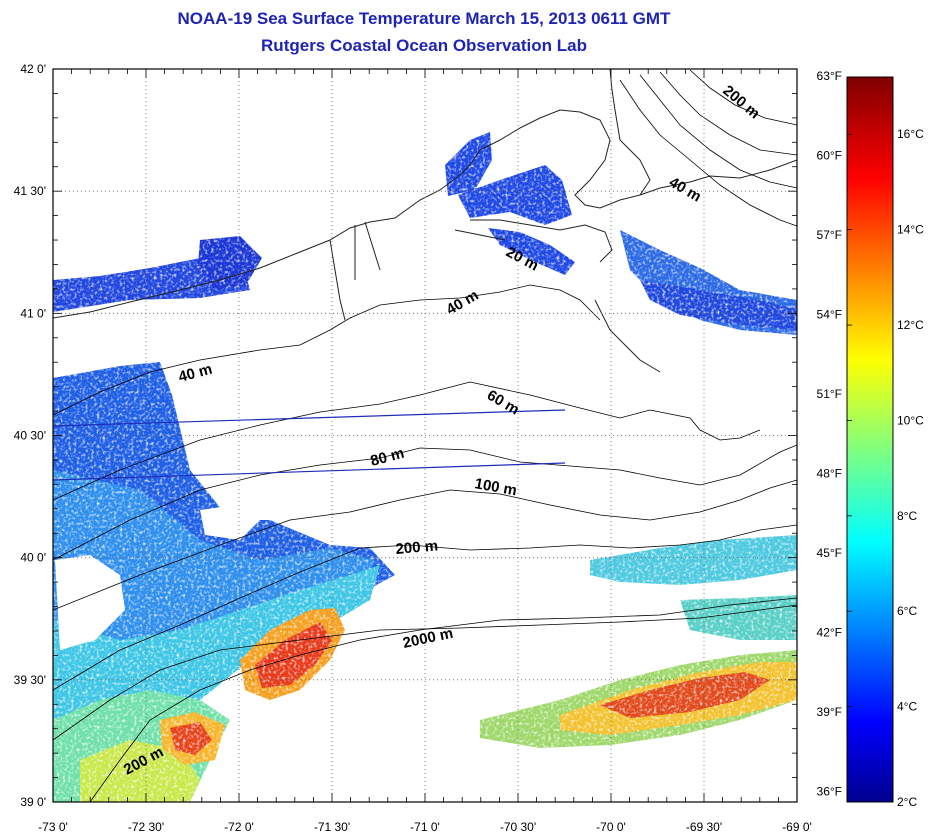  Describe the element at coordinates (907, 611) in the screenshot. I see `colorbar-celsius-label: 6°C` at that location.